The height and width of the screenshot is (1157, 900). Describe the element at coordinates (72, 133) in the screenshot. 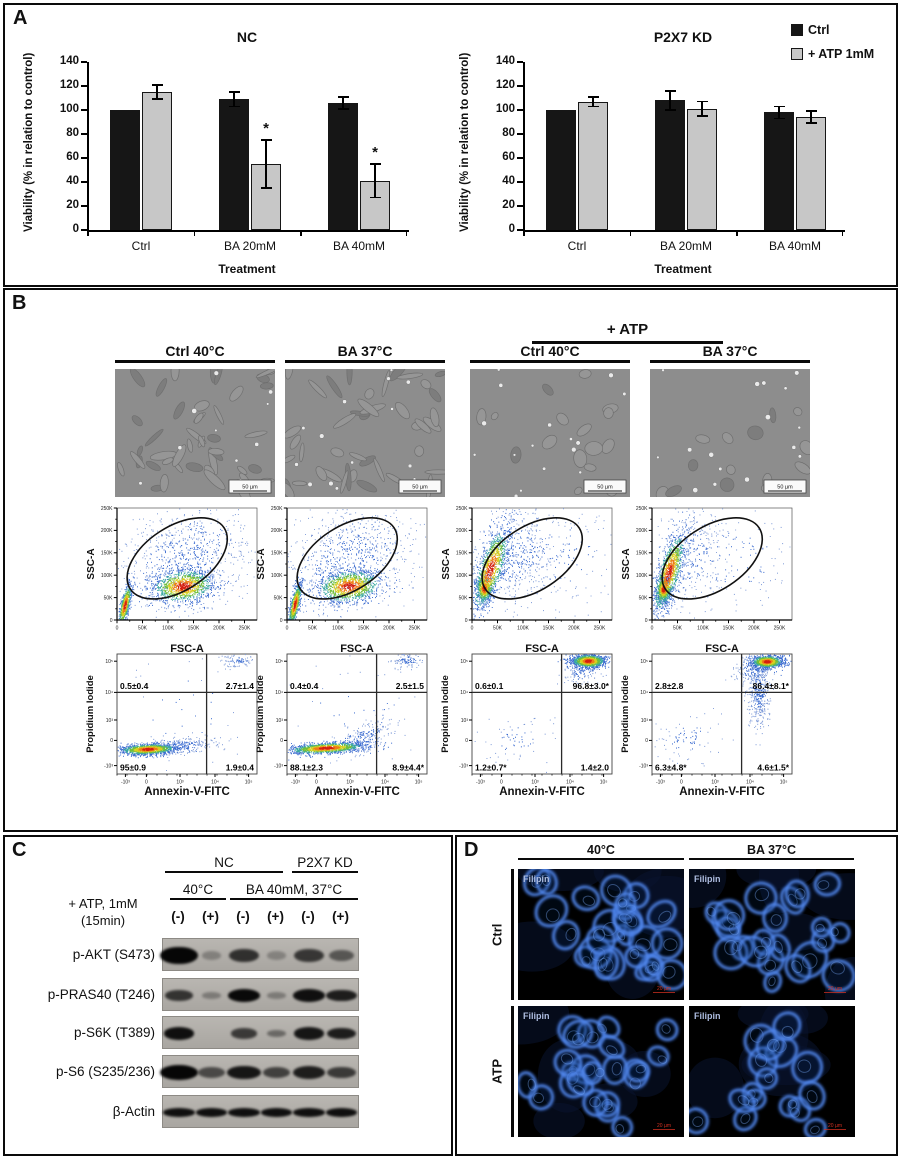

I see `y-tick-label: 80` at that location.